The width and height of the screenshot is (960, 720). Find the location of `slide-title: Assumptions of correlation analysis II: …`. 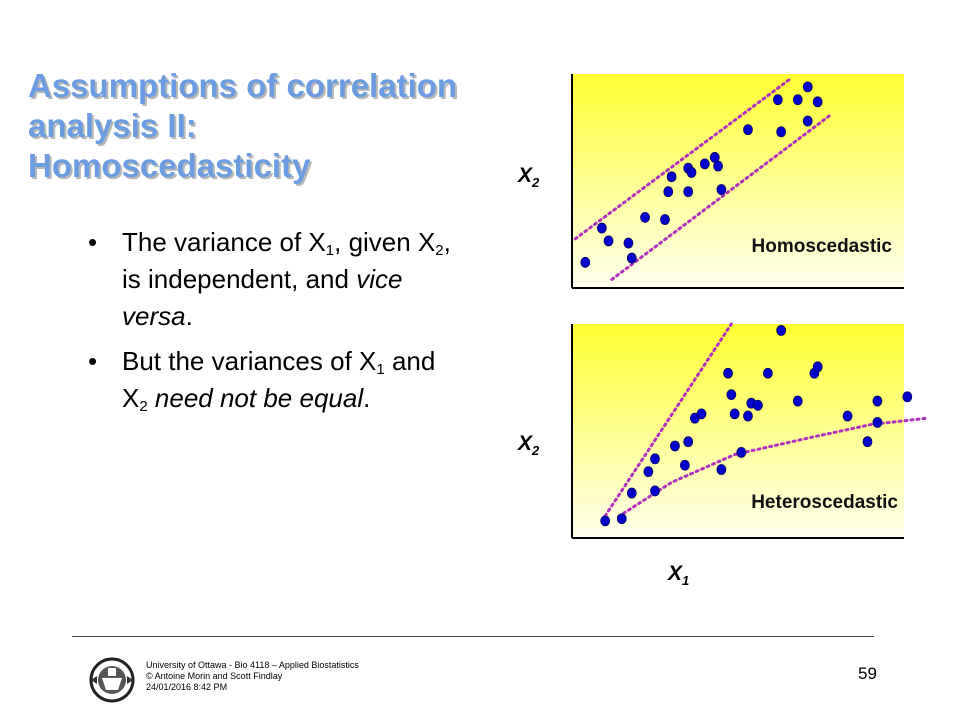

slide-title: Assumptions of correlation analysis II: … is located at coordinates (258, 126).